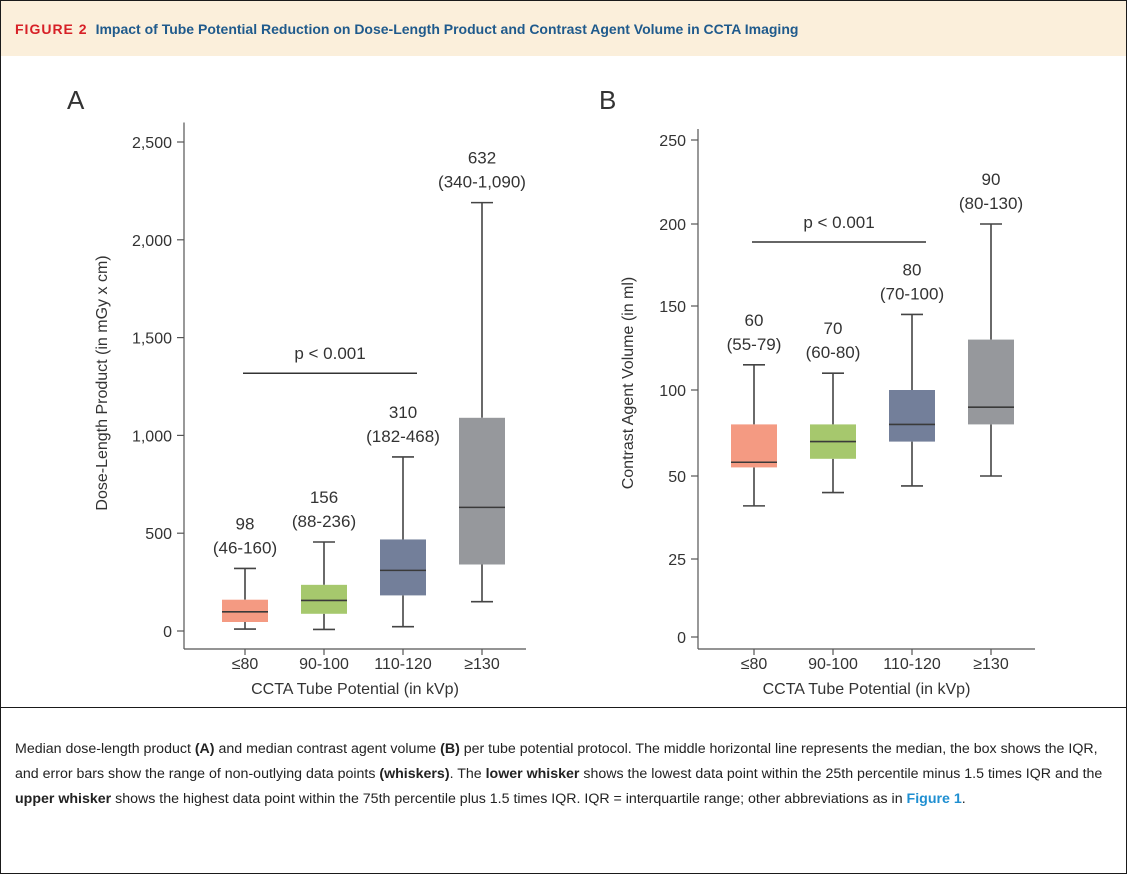 The image size is (1127, 874). Describe the element at coordinates (76, 100) in the screenshot. I see `panel-letter-a: A` at that location.